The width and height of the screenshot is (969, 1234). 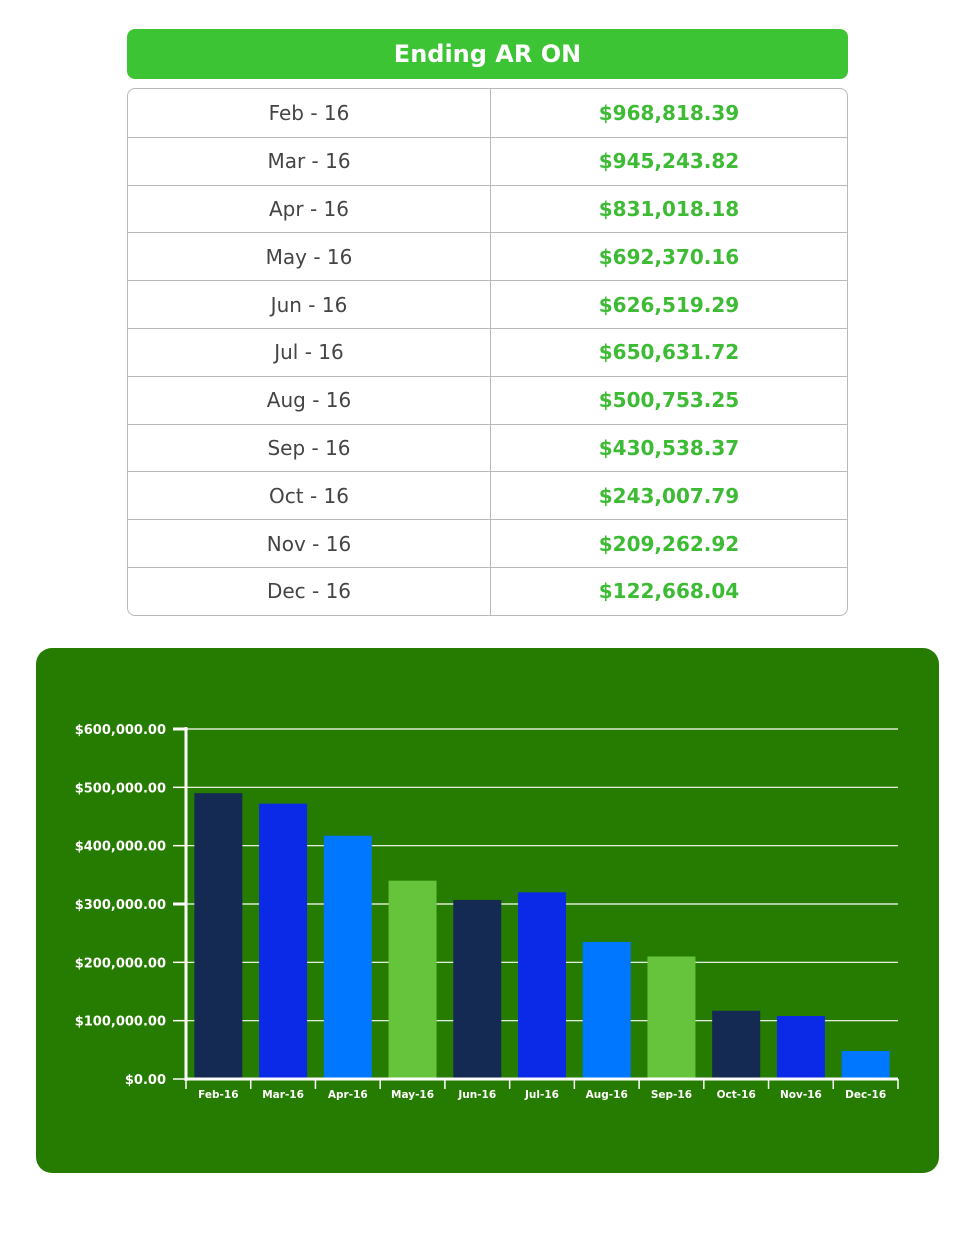 What do you see at coordinates (348, 1095) in the screenshot?
I see `x-tick-label: Apr-16` at bounding box center [348, 1095].